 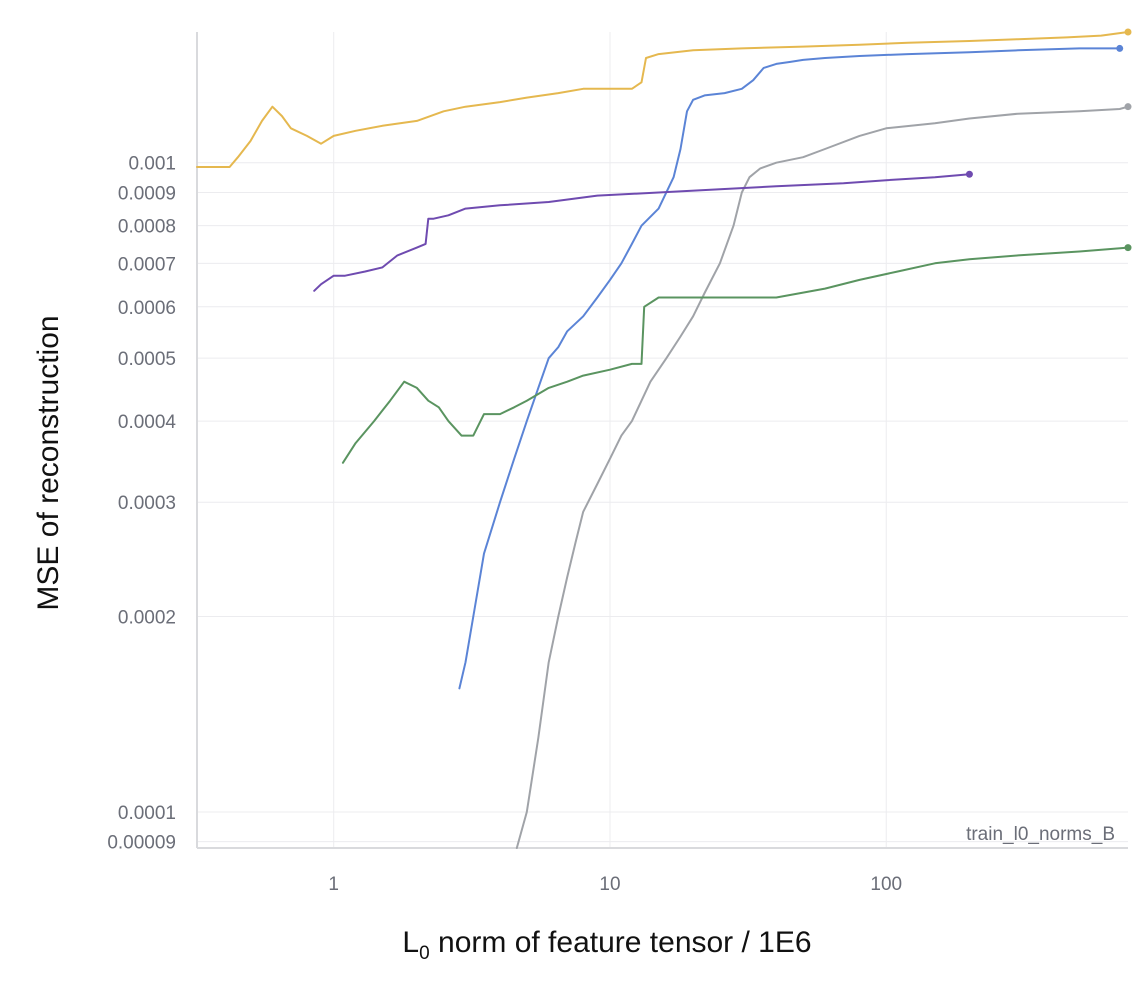 What do you see at coordinates (147, 422) in the screenshot?
I see `y-tick-label: 0.0004` at bounding box center [147, 422].